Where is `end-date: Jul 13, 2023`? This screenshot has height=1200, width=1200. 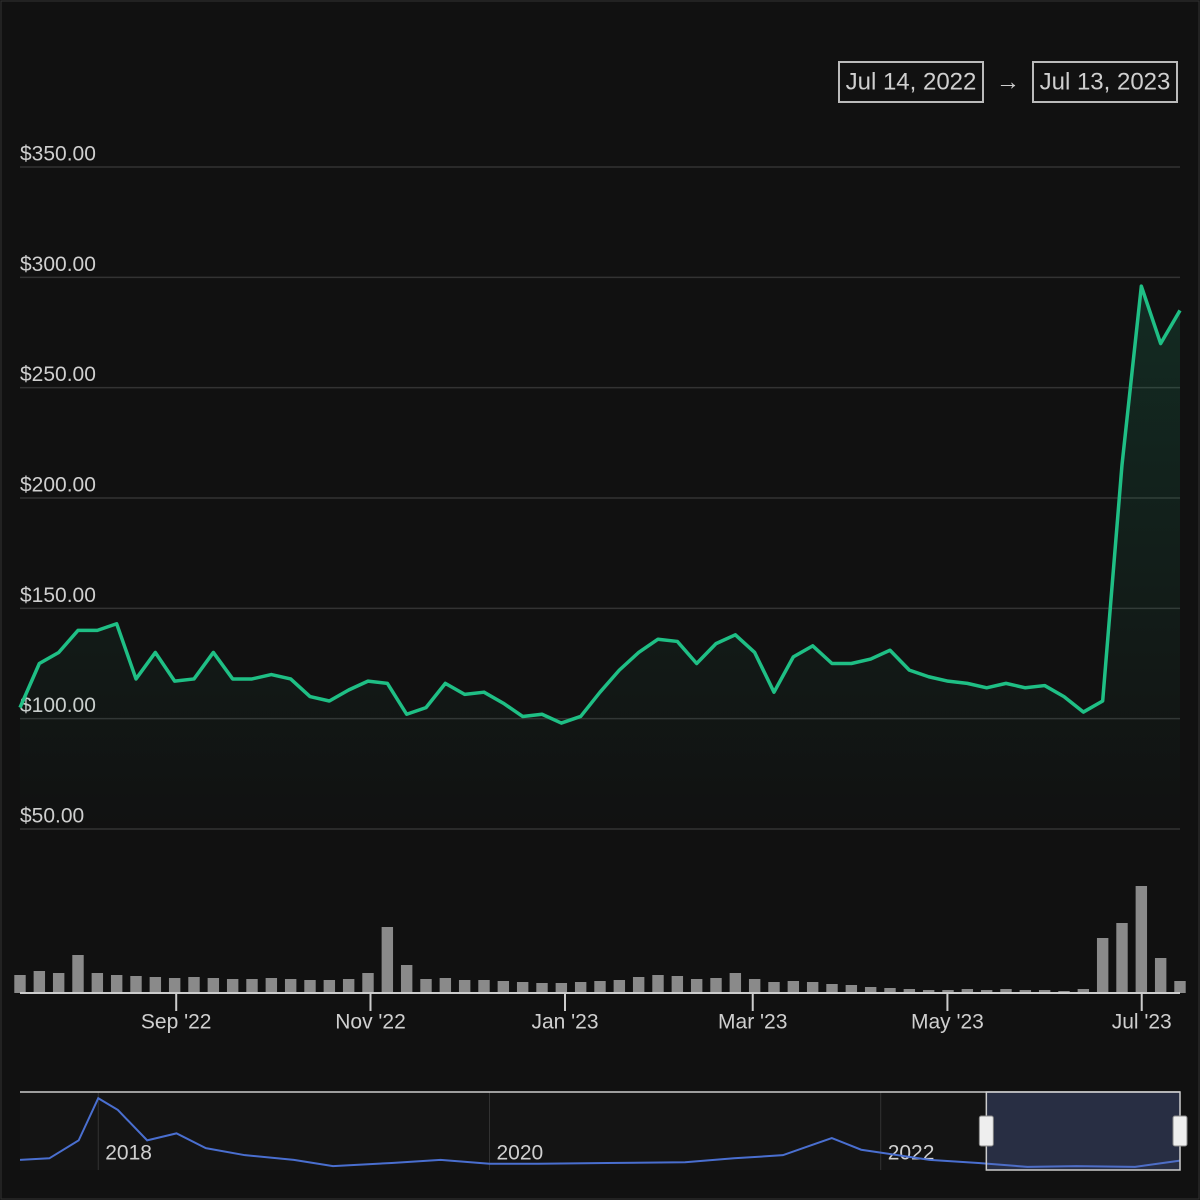
end-date: Jul 13, 2023 is located at coordinates (1105, 81).